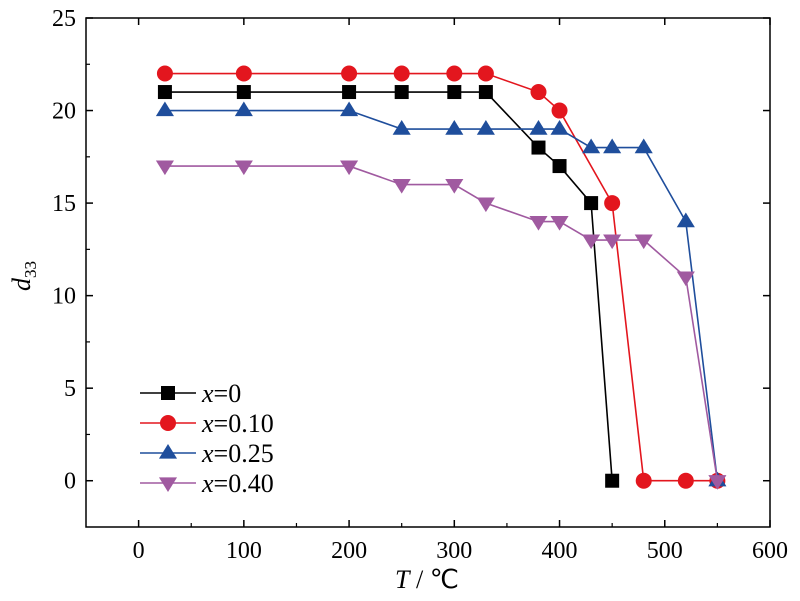  I want to click on legend-label: x=0.25, so click(237, 453).